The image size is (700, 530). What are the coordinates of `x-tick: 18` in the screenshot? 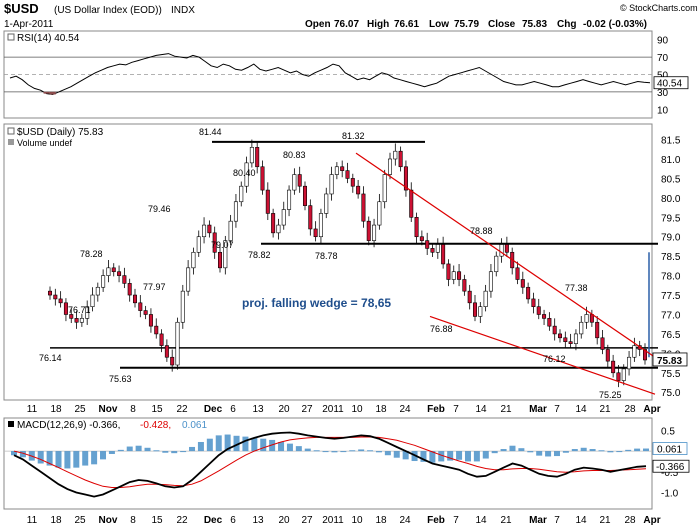 It's located at (381, 409).